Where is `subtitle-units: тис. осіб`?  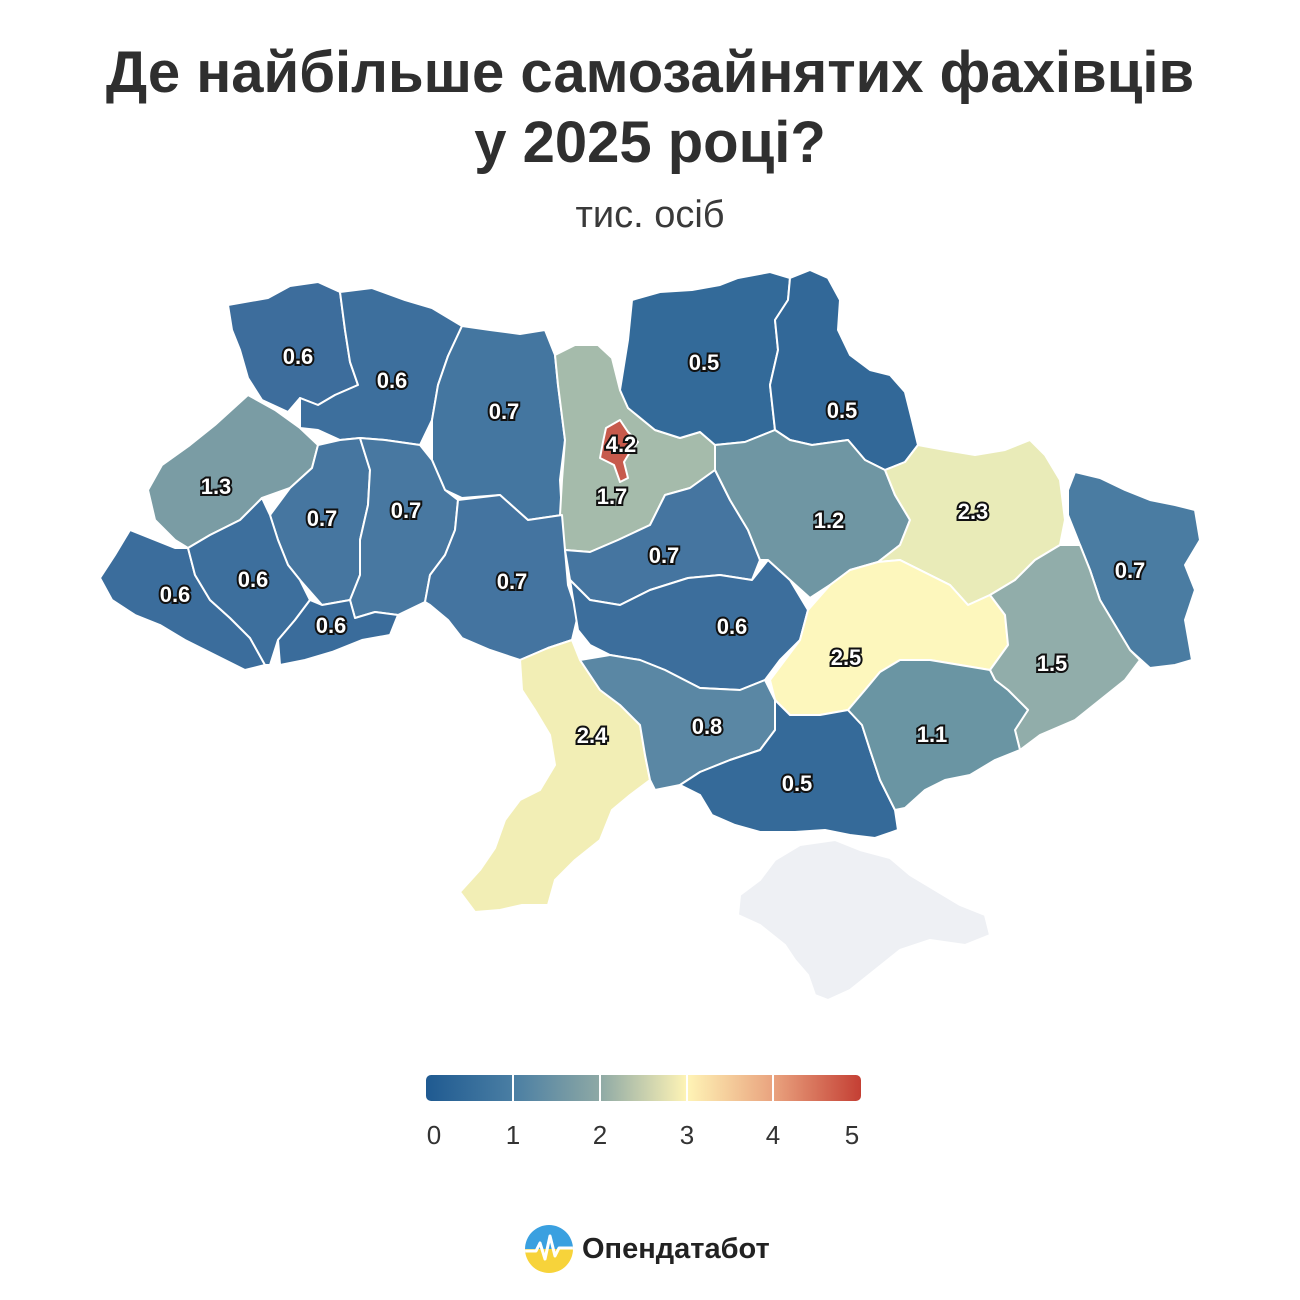
subtitle-units: тис. осіб is located at coordinates (650, 215).